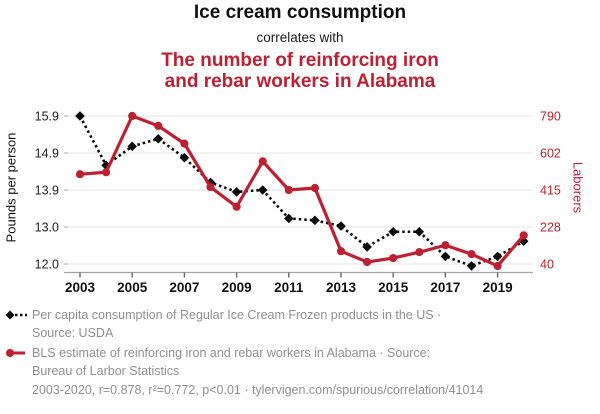 Image resolution: width=600 pixels, height=414 pixels. Describe the element at coordinates (47, 228) in the screenshot. I see `left-axis-tick-label: 13.0` at that location.